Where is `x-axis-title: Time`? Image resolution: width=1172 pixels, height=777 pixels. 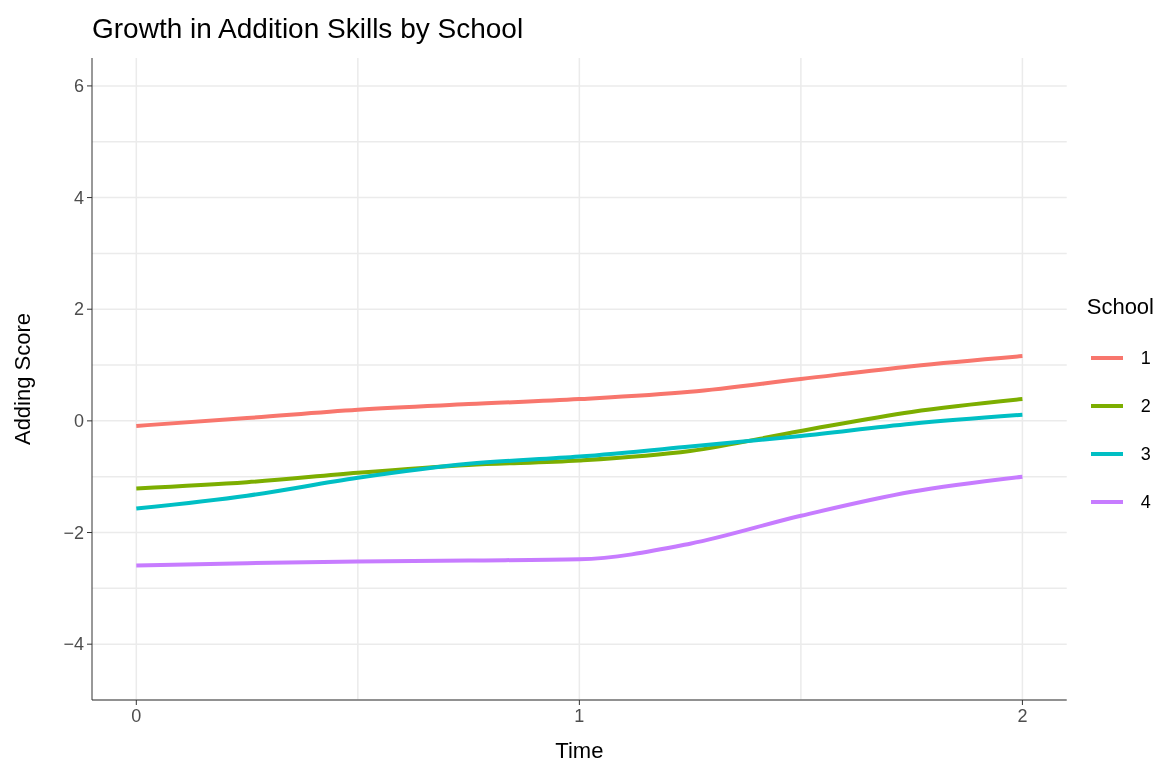 x-axis-title: Time is located at coordinates (579, 750).